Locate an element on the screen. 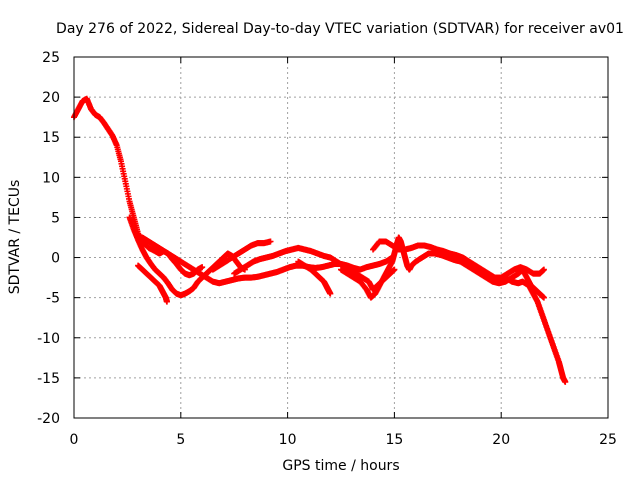 The width and height of the screenshot is (640, 480). series-sat-track-g is located at coordinates (314, 277).